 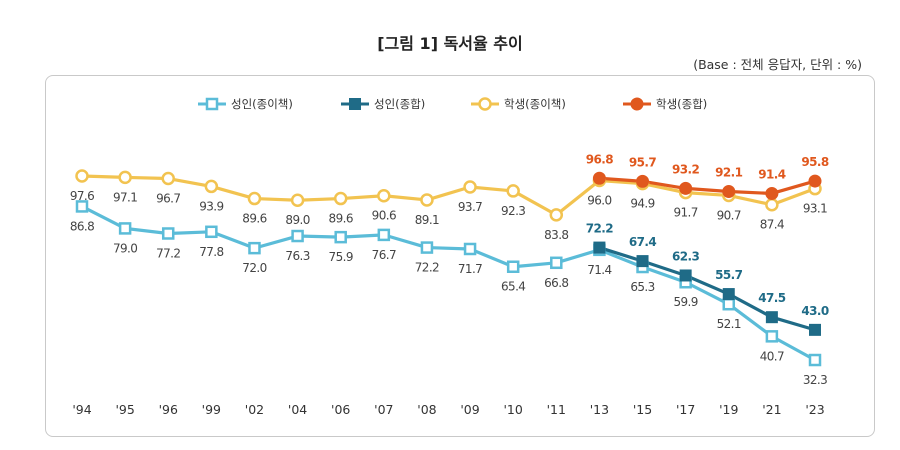 What do you see at coordinates (427, 220) in the screenshot?
I see `data-label: 89.1` at bounding box center [427, 220].